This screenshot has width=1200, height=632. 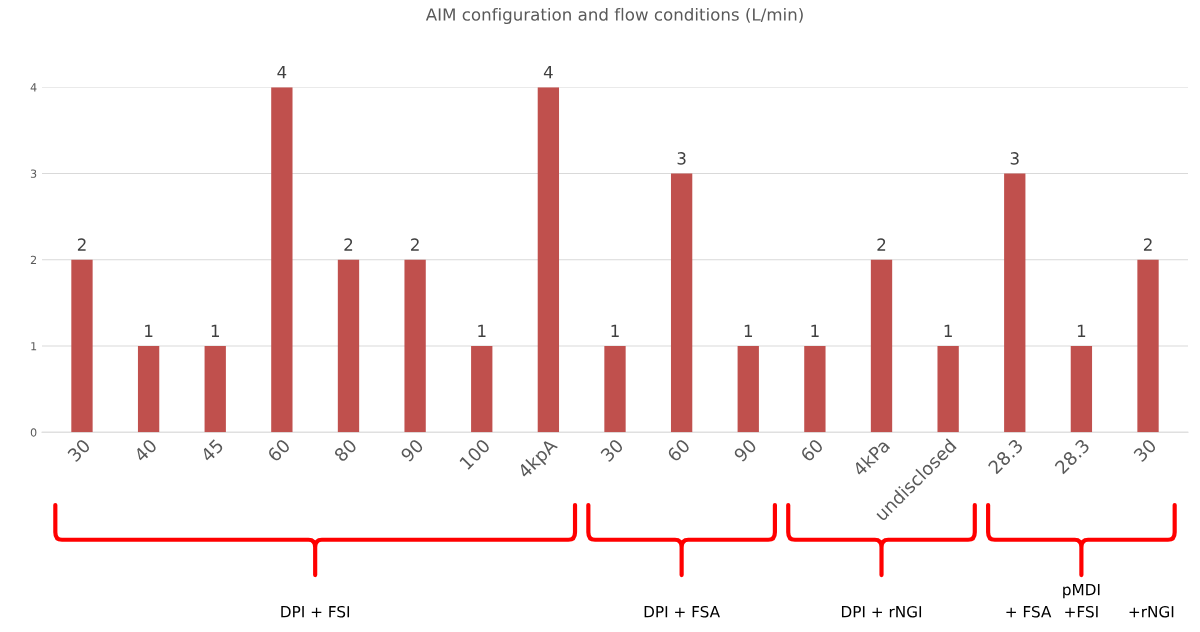 What do you see at coordinates (1029, 611) in the screenshot?
I see `text: + FSA` at bounding box center [1029, 611].